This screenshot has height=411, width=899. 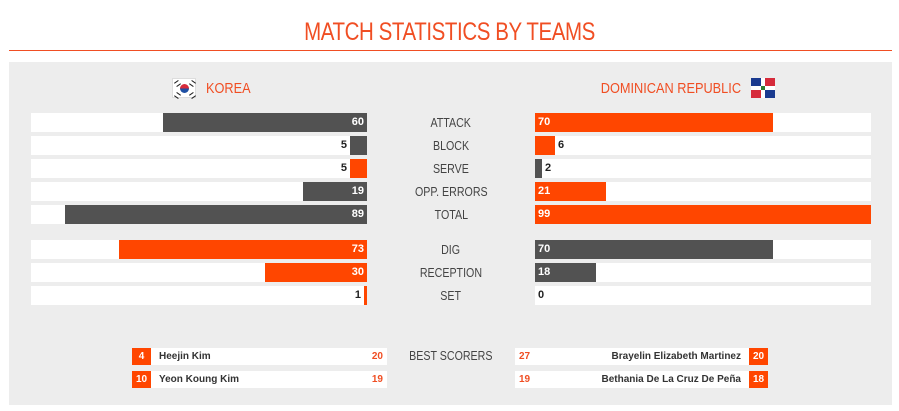 What do you see at coordinates (343, 168) in the screenshot?
I see `serve-left-value: 5` at bounding box center [343, 168].